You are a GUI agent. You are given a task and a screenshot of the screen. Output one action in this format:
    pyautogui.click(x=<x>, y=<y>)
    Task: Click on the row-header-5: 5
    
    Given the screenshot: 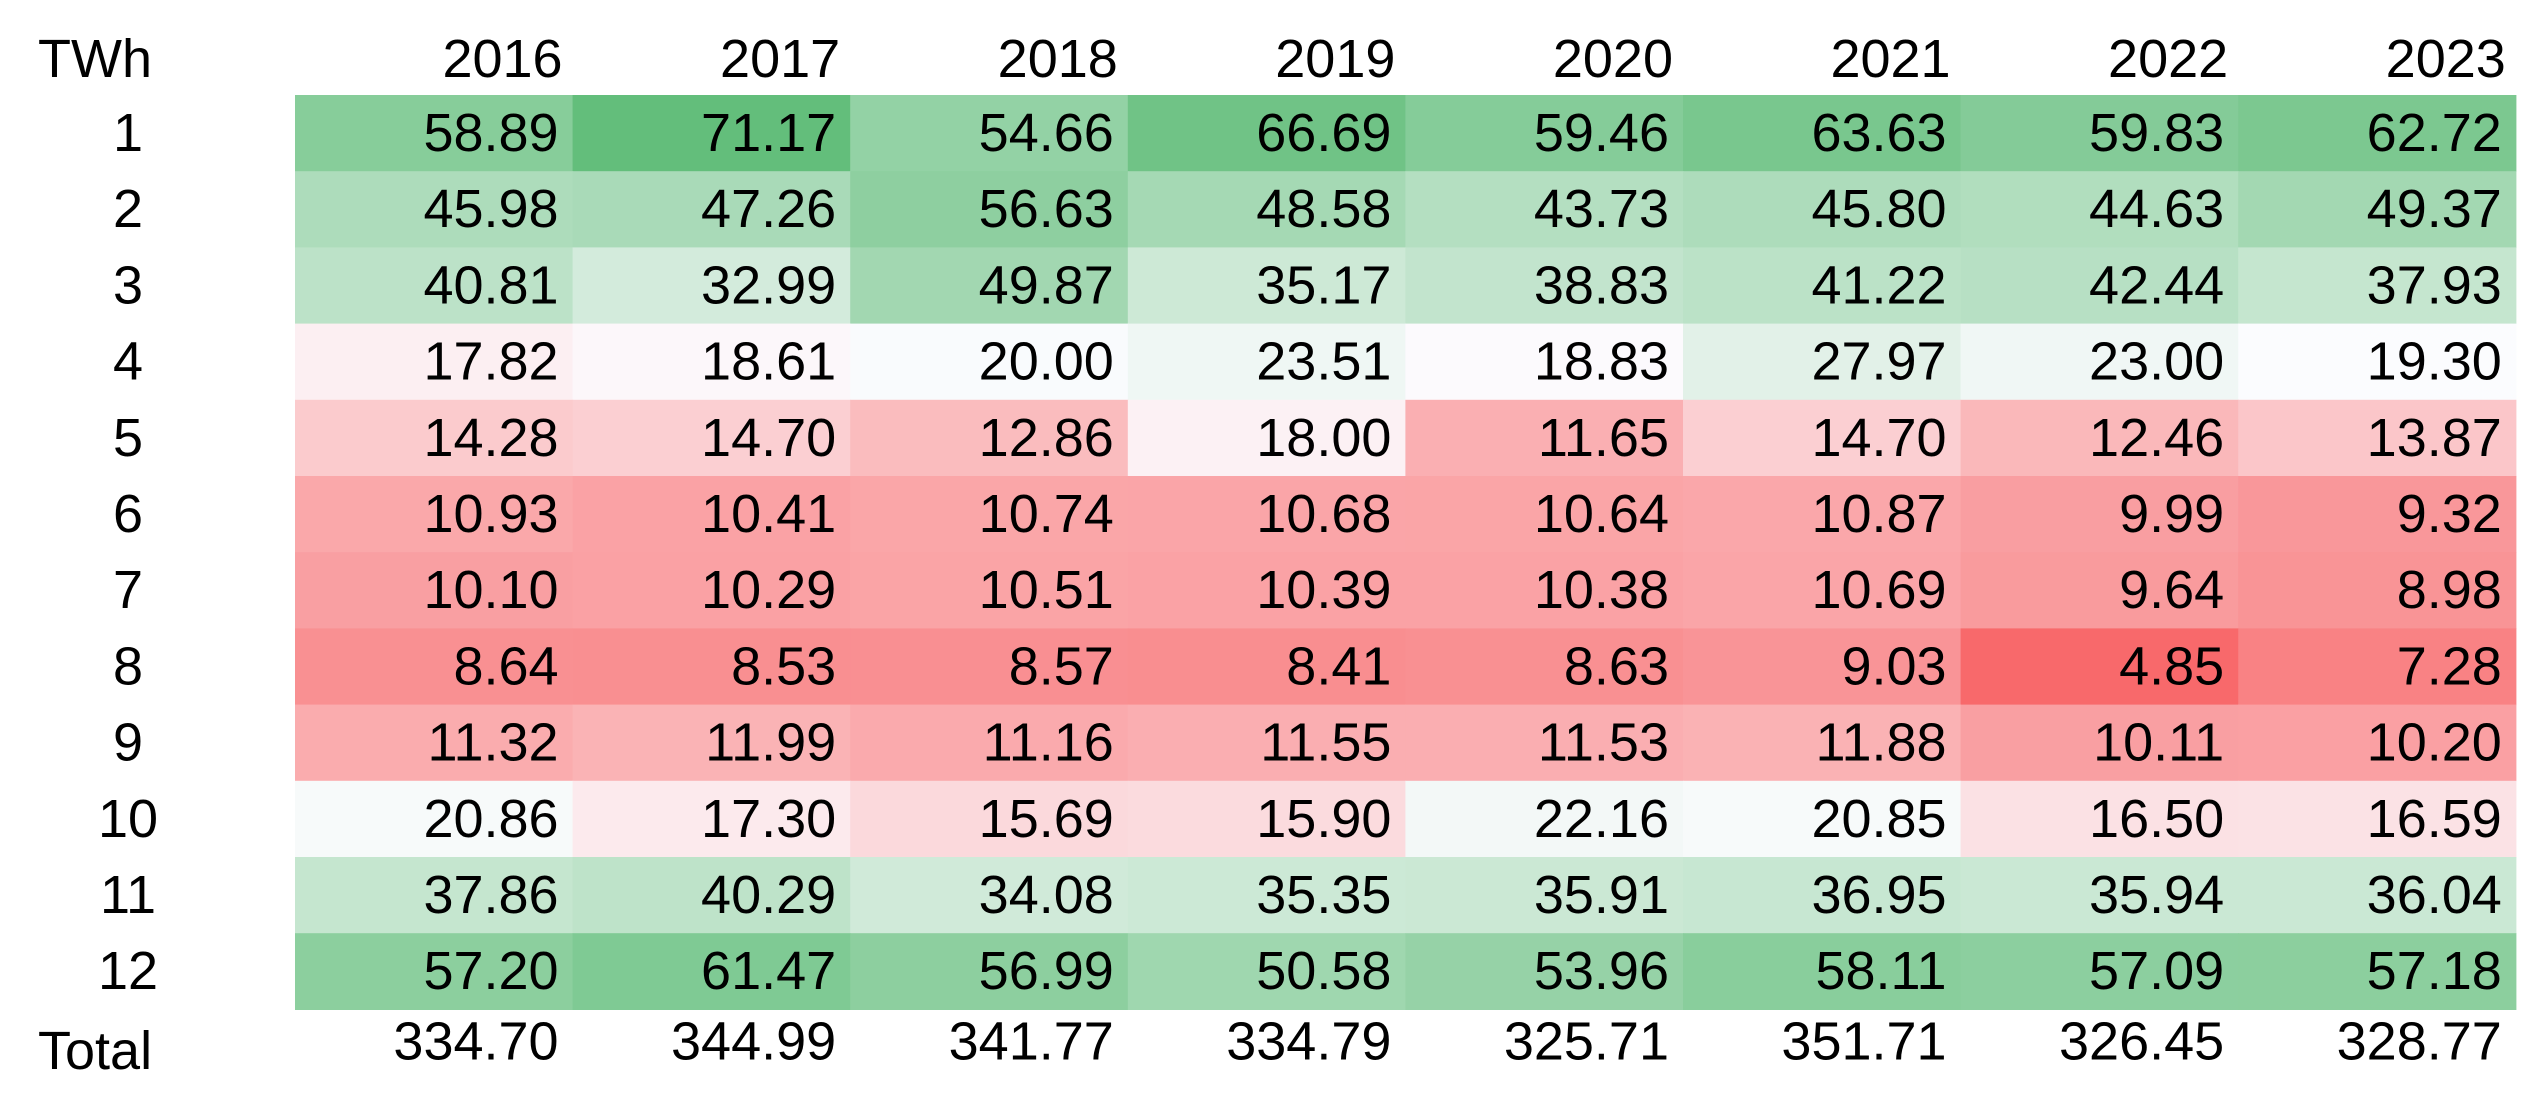 What is the action you would take?
    pyautogui.click(x=128, y=438)
    